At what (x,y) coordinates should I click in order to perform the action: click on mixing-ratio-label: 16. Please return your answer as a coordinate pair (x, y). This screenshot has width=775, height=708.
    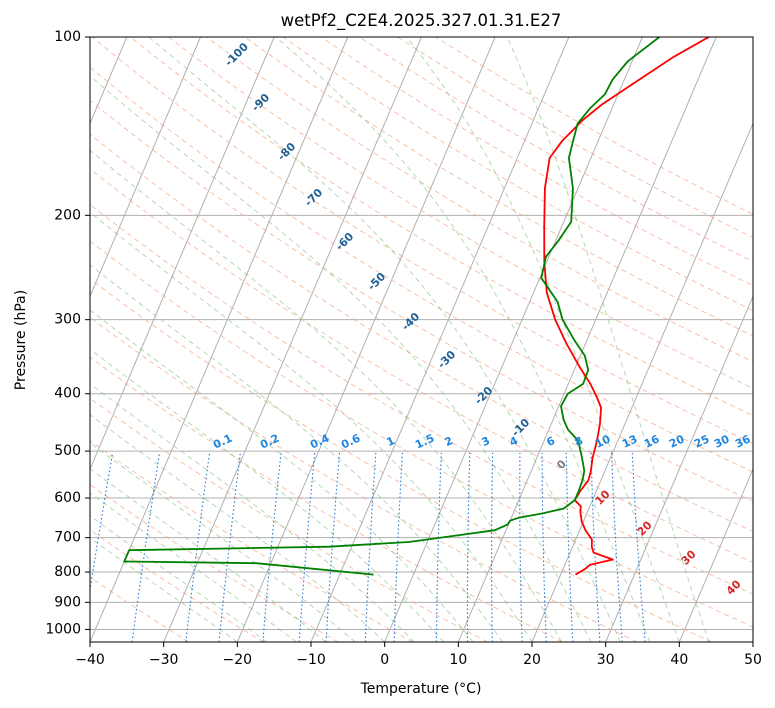
    Looking at the image, I should click on (652, 441).